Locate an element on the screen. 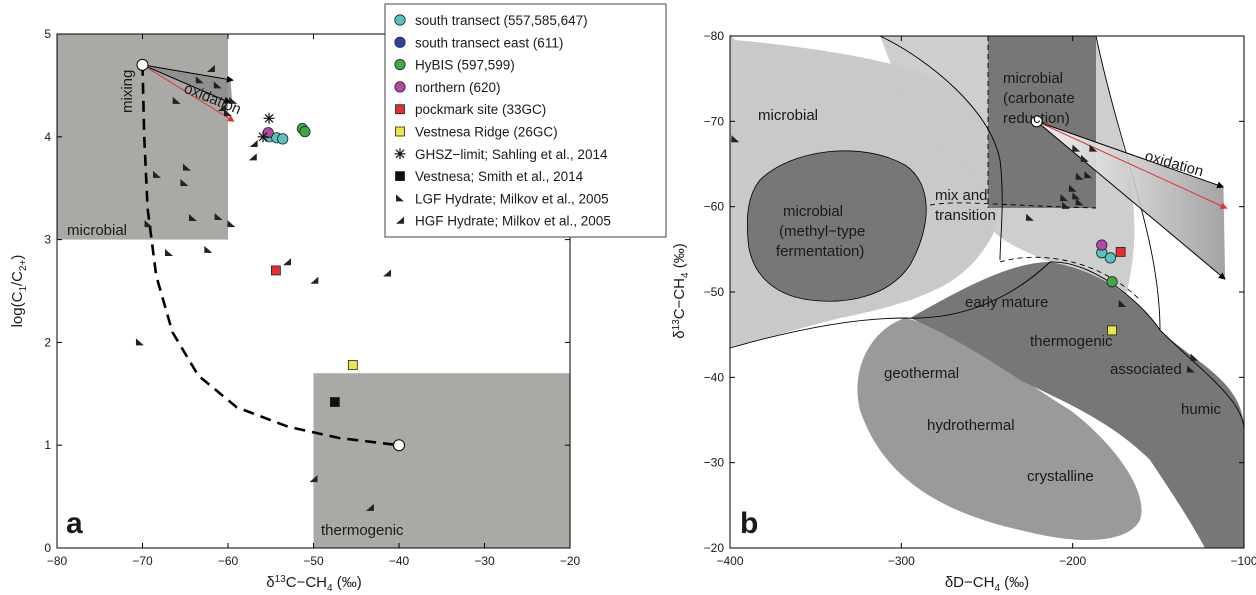 Image resolution: width=1256 pixels, height=595 pixels. panel-b-letter: b is located at coordinates (749, 523).